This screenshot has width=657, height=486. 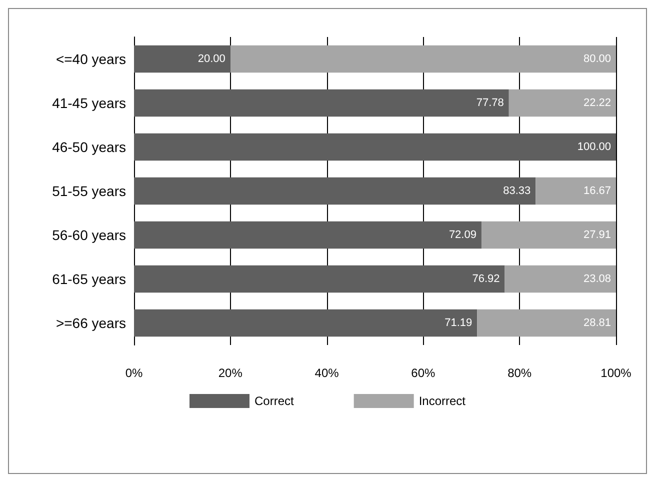 What do you see at coordinates (212, 59) in the screenshot?
I see `data-label: 20.00` at bounding box center [212, 59].